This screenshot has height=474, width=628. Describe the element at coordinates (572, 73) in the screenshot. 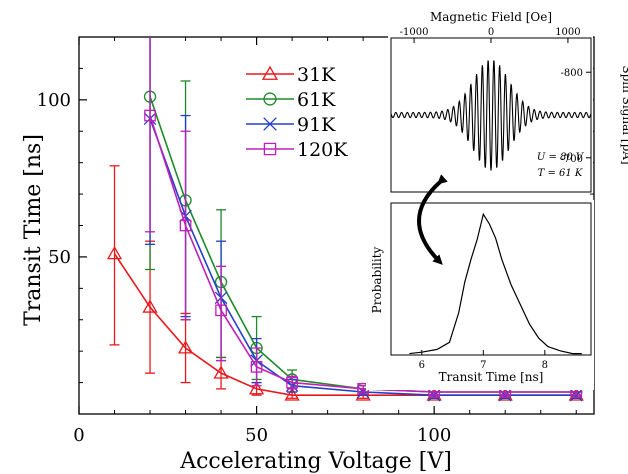

I see `spin-inset-right-tick-label: -800` at that location.